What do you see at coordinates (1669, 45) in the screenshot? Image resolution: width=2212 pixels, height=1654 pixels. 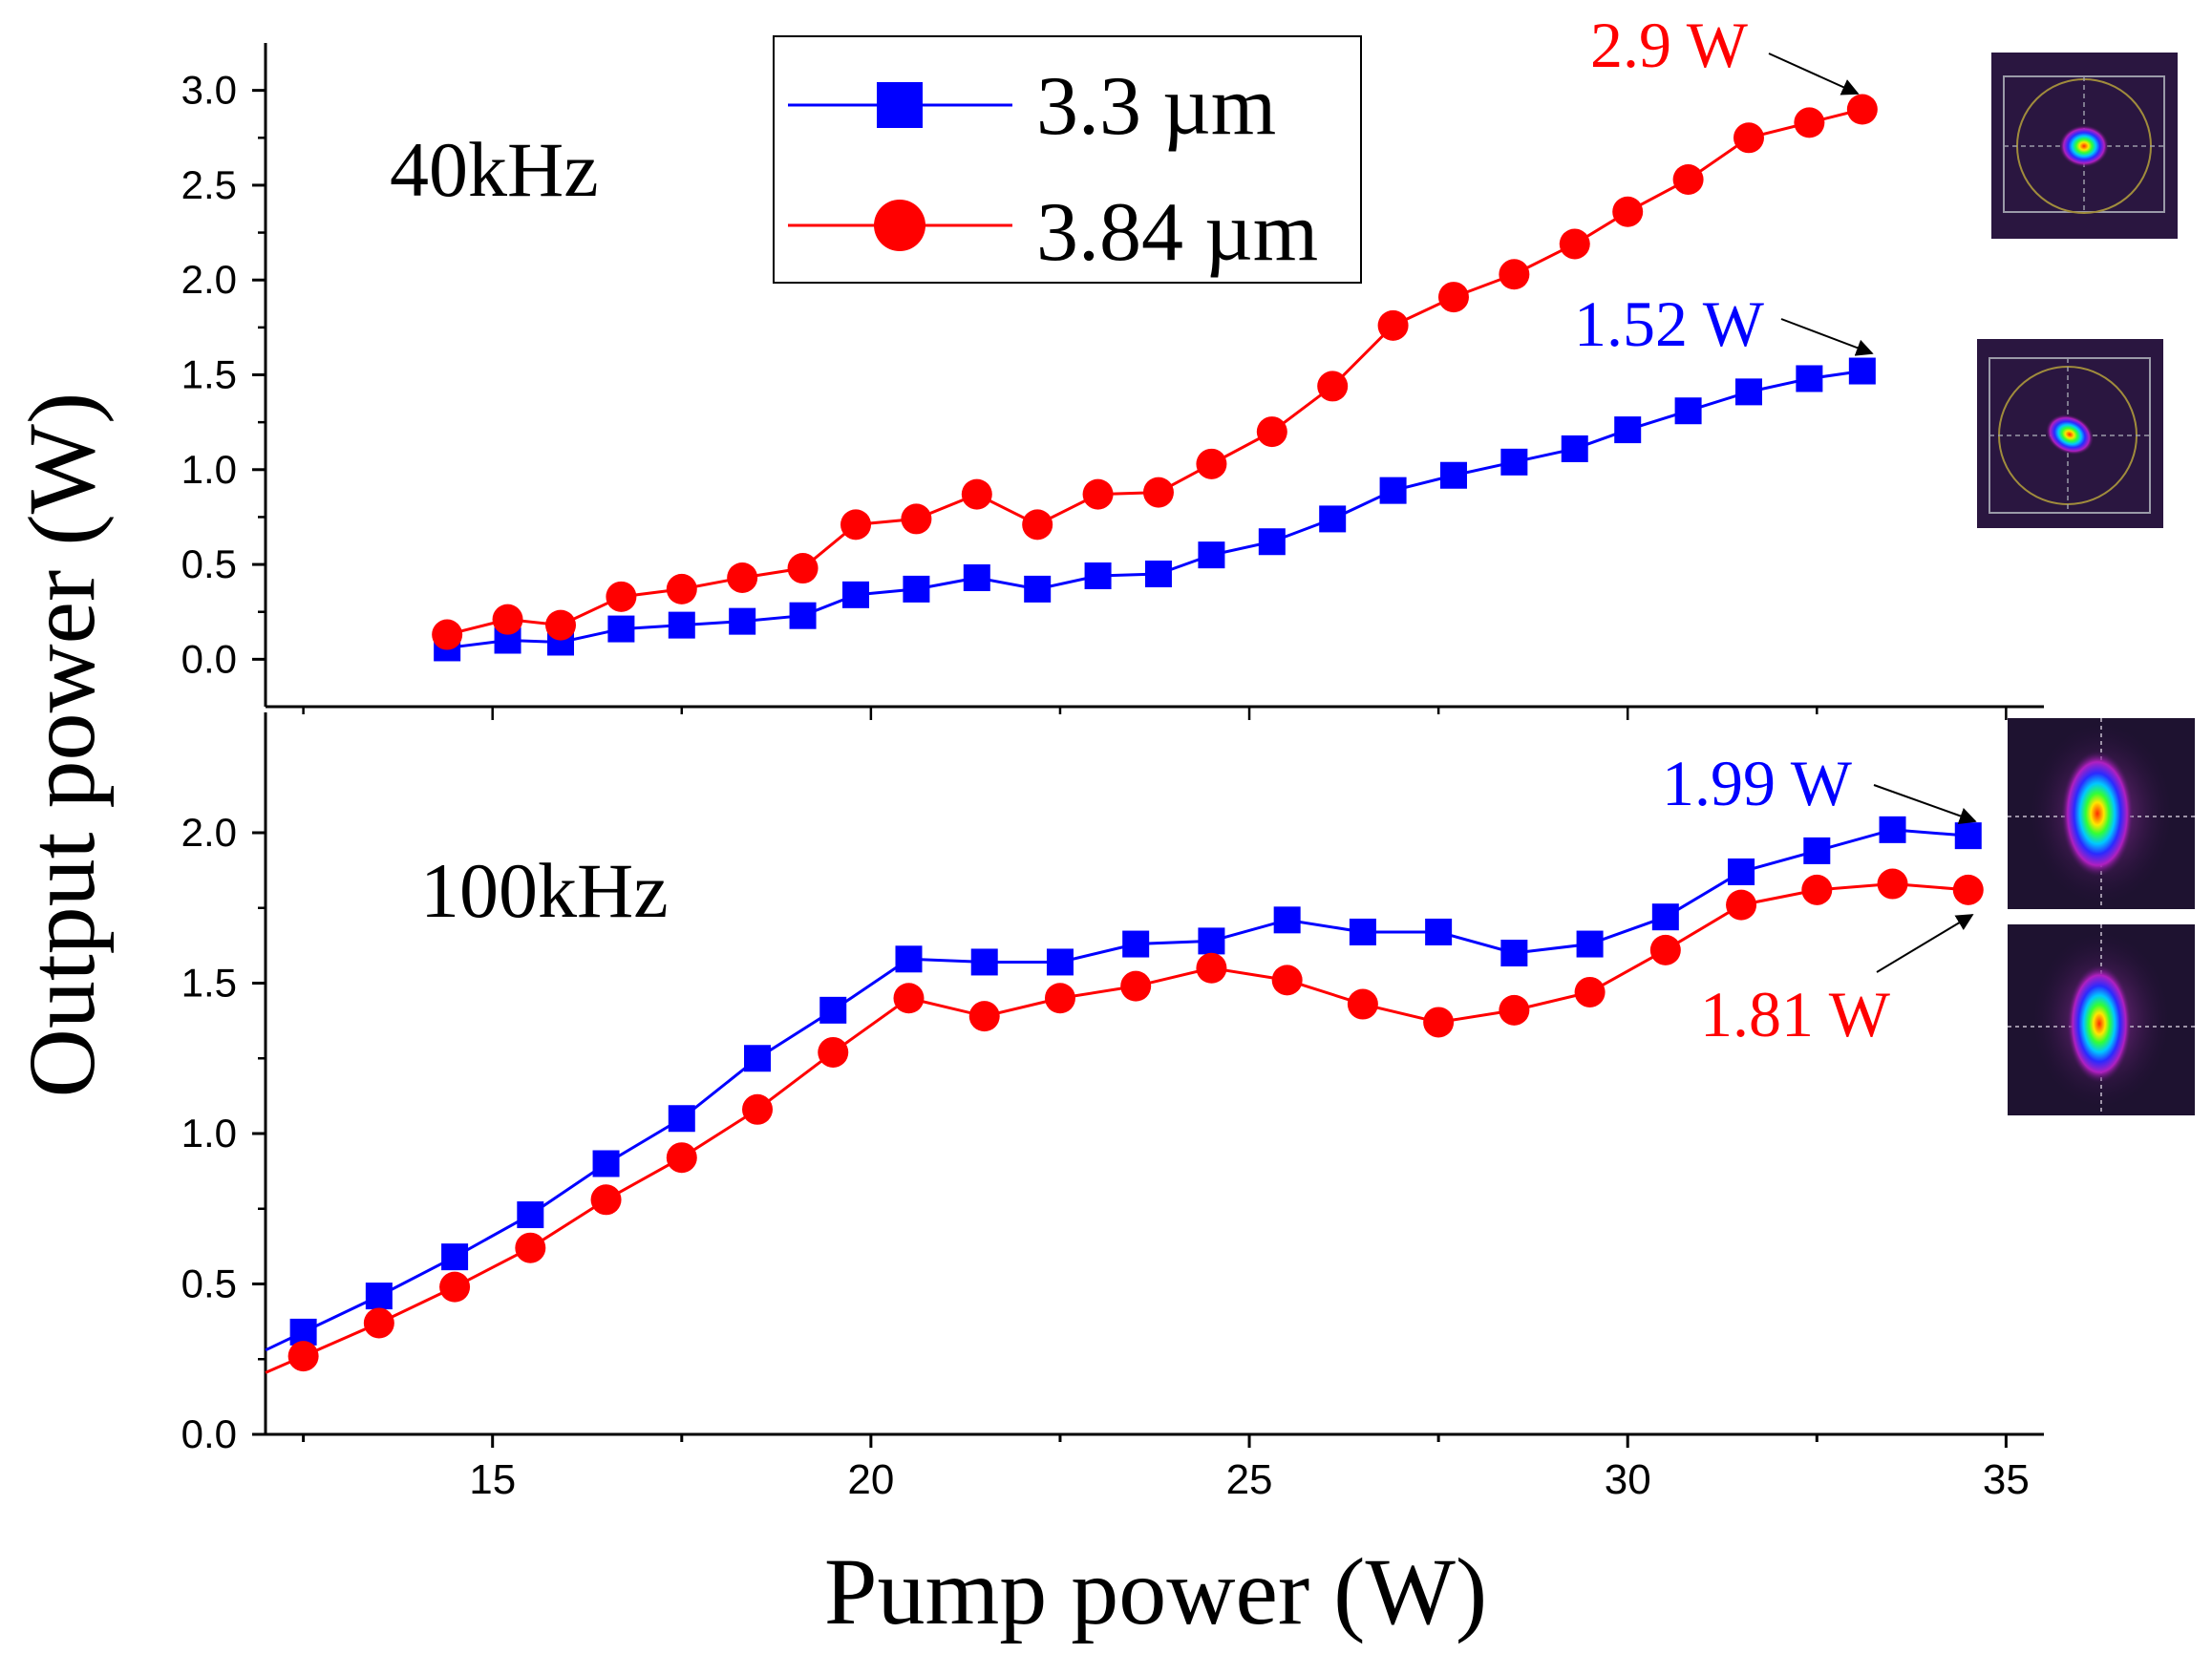 I see `annotation-2.9w: 2.9 W` at bounding box center [1669, 45].